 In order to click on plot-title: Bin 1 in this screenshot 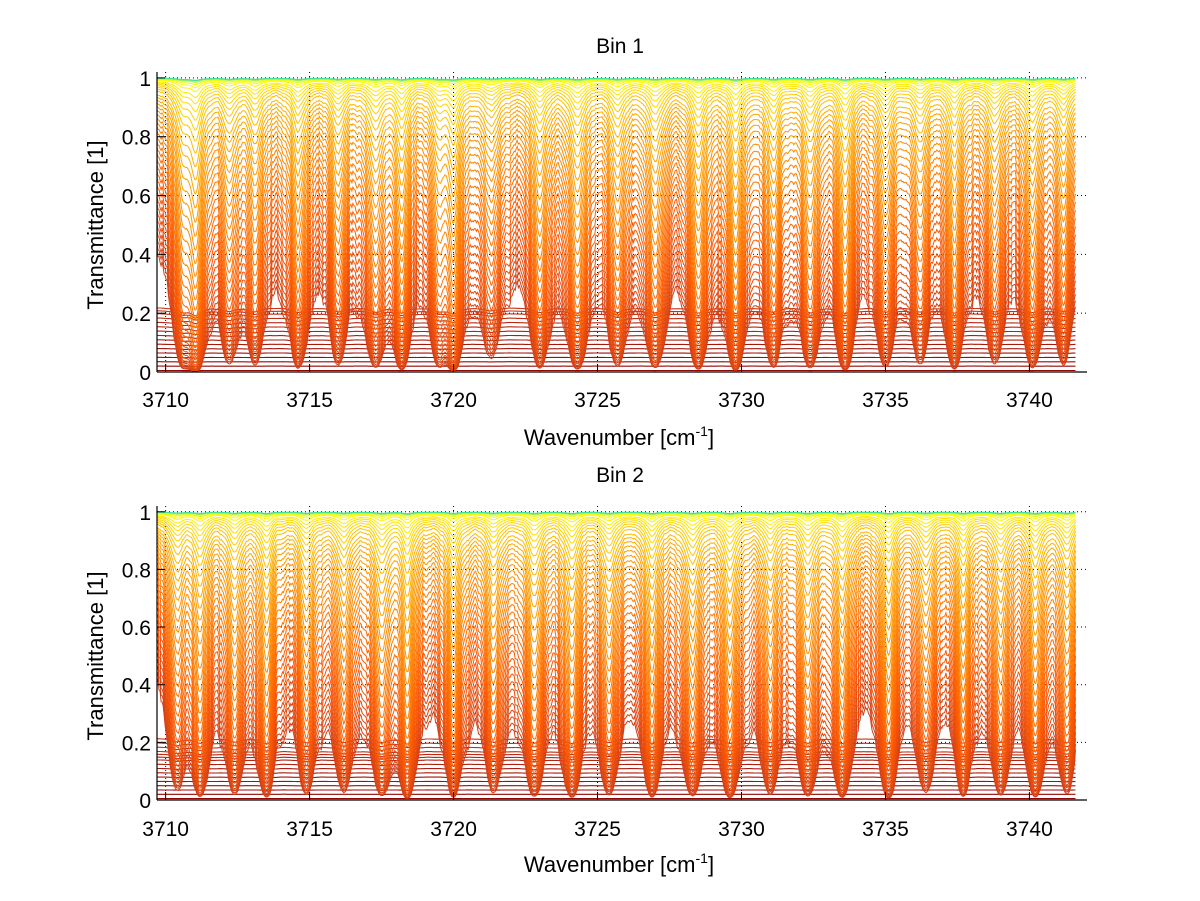, I will do `click(620, 46)`.